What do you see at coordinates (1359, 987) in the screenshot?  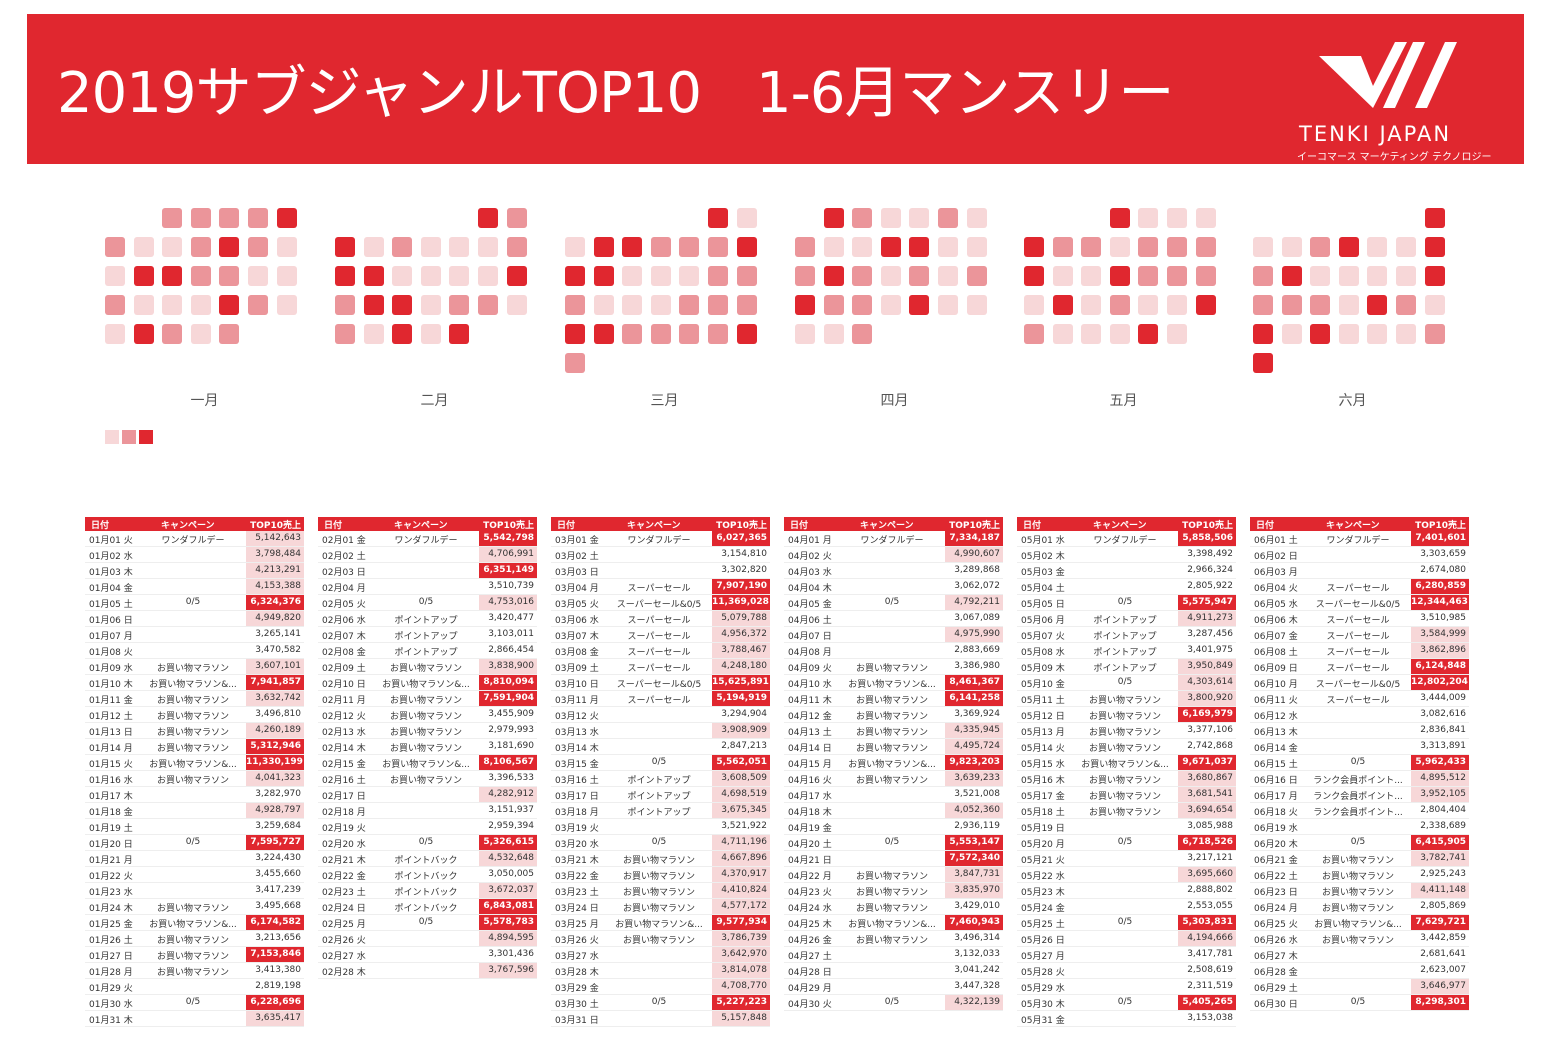 I see `table-row: 06月29 土 3,646,977` at bounding box center [1359, 987].